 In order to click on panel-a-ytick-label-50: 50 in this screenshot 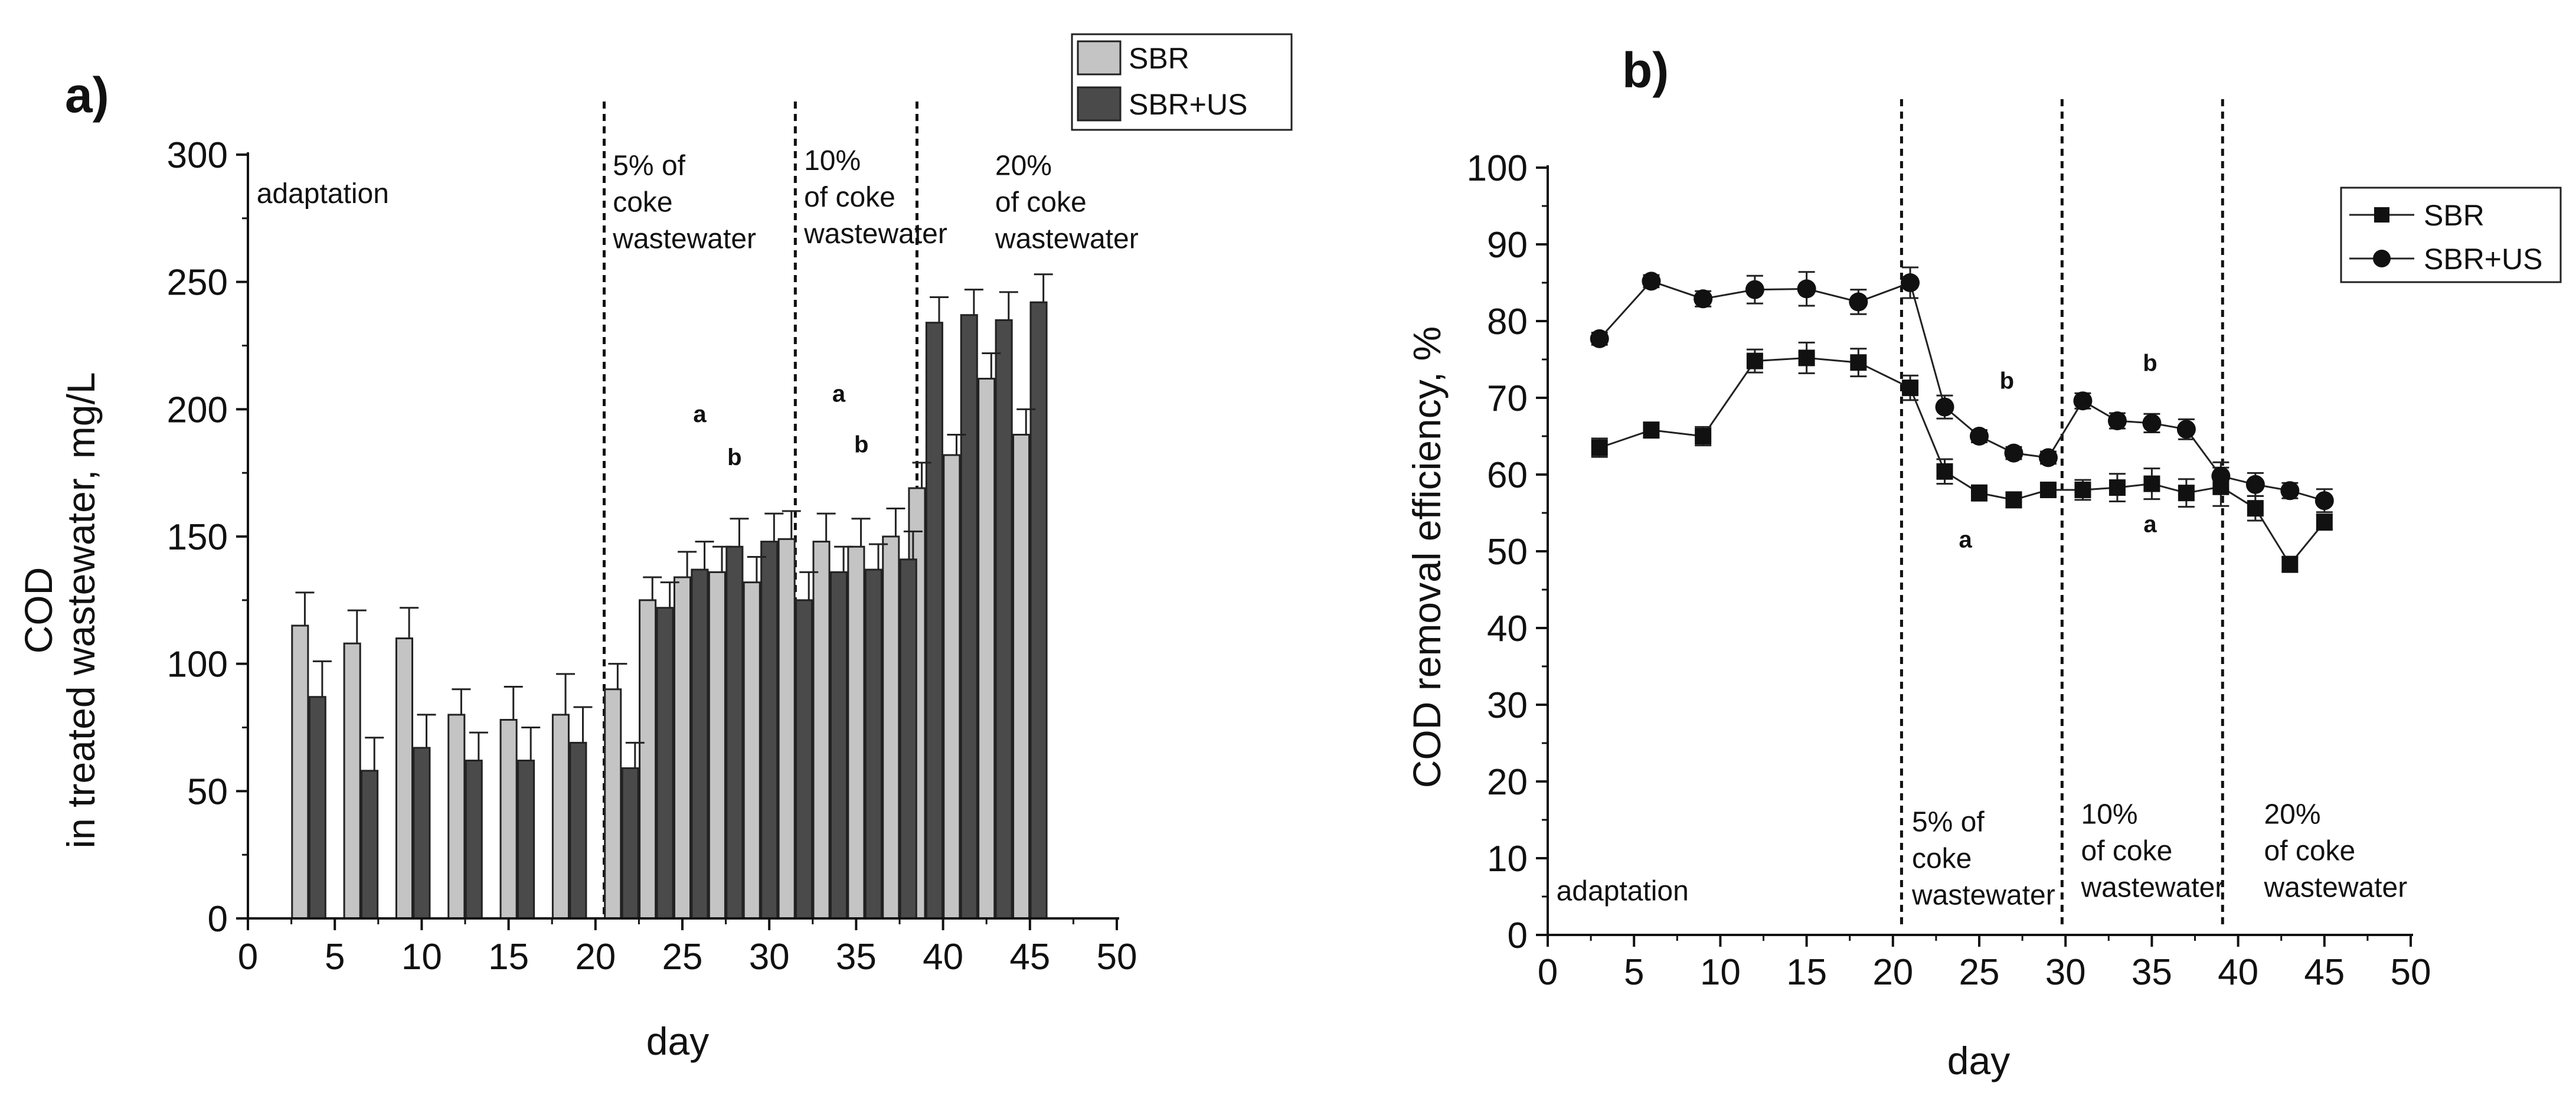, I will do `click(207, 791)`.